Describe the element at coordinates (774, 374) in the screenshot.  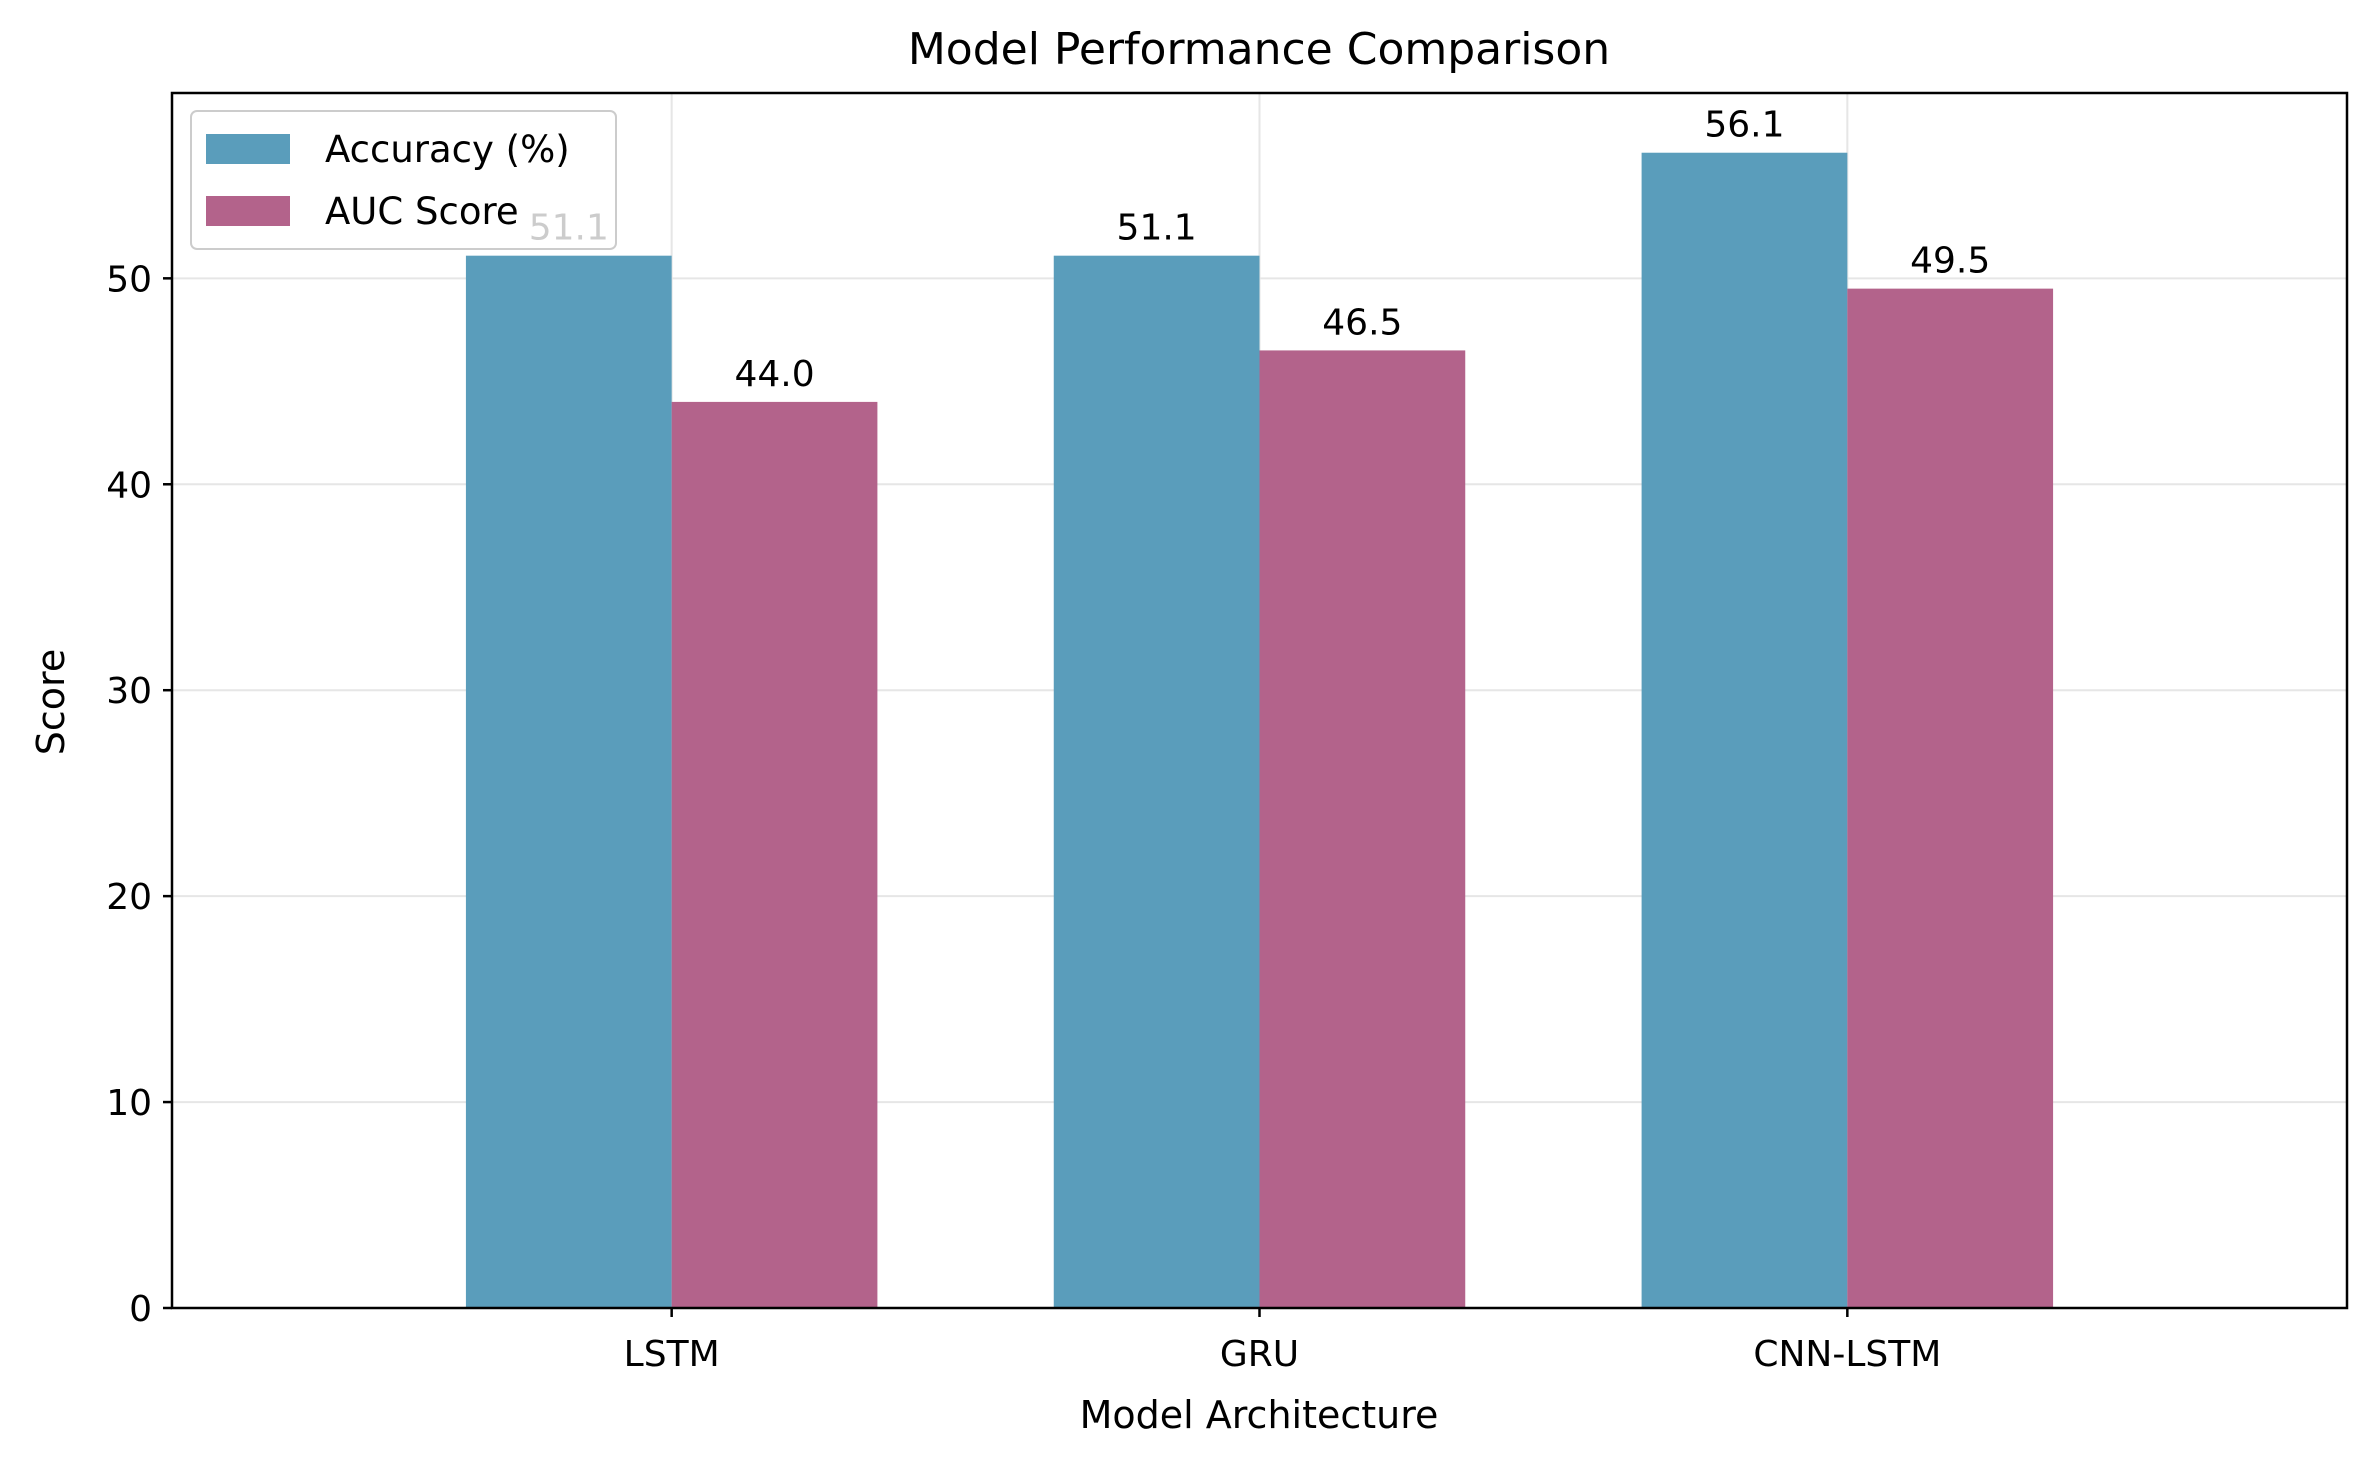
I see `bar-value-label: 44.0` at that location.